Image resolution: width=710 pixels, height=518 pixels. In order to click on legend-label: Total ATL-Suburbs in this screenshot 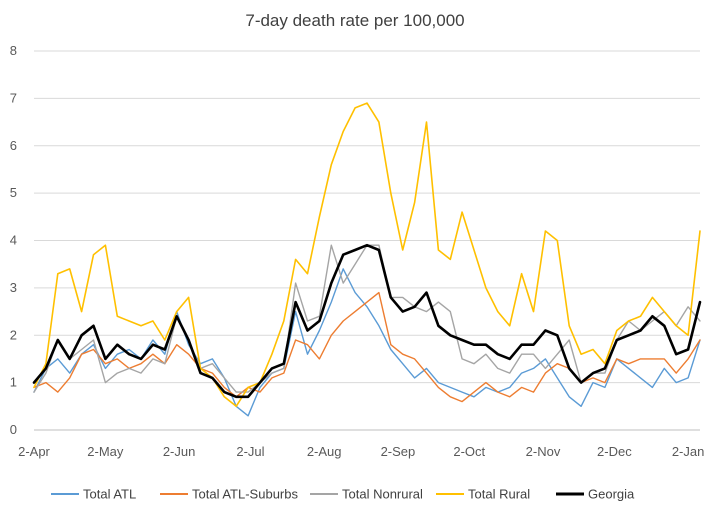, I will do `click(245, 494)`.